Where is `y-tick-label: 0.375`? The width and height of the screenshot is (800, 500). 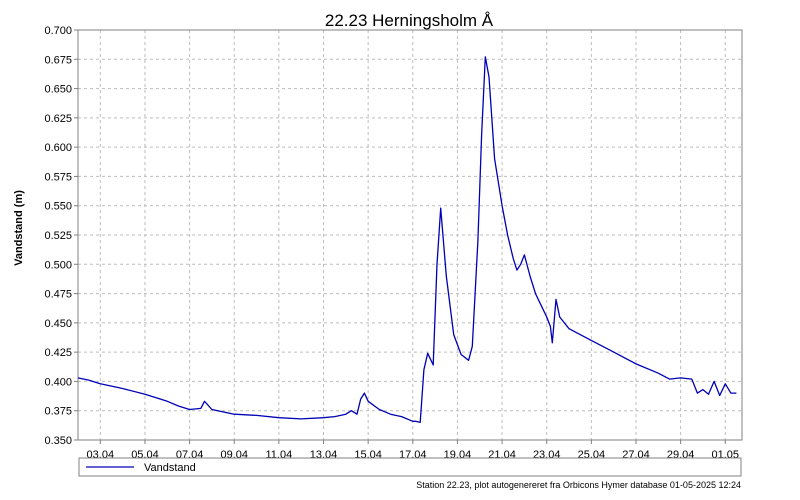
y-tick-label: 0.375 is located at coordinates (58, 412).